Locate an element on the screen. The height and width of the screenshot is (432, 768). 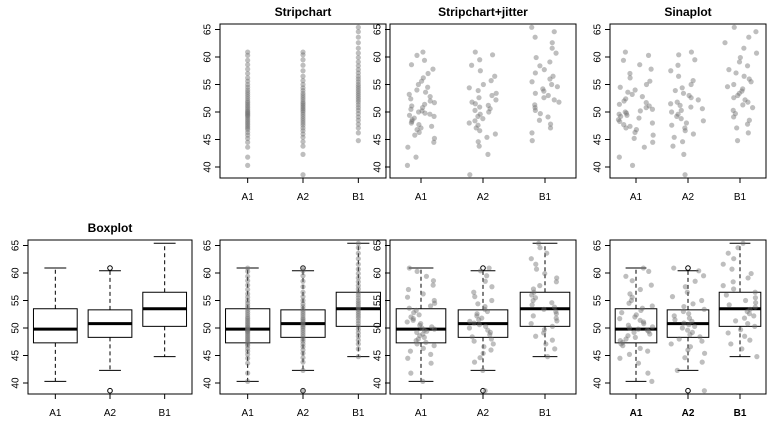
chart-panel-3: Sinaplot 40 45 50 55 60 65 A1 A2 B1 is located at coordinates (680, 104).